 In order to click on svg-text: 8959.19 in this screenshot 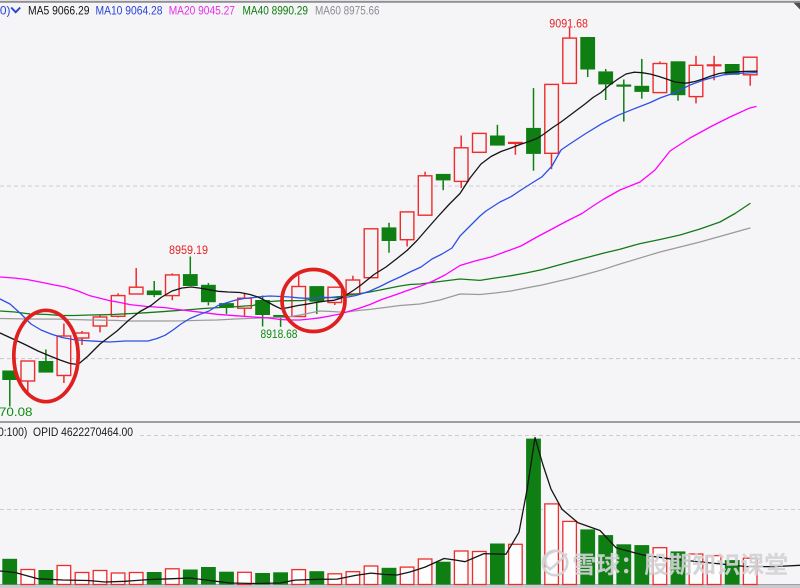, I will do `click(188, 251)`.